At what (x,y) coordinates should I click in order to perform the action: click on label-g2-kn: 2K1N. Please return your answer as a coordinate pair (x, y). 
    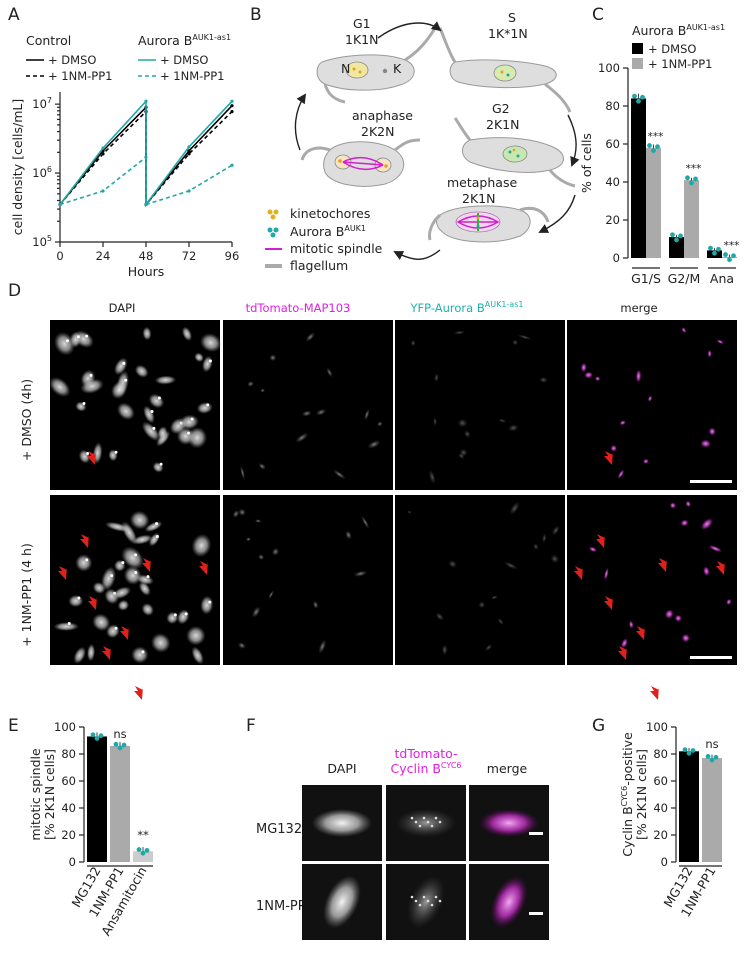
    Looking at the image, I should click on (502, 124).